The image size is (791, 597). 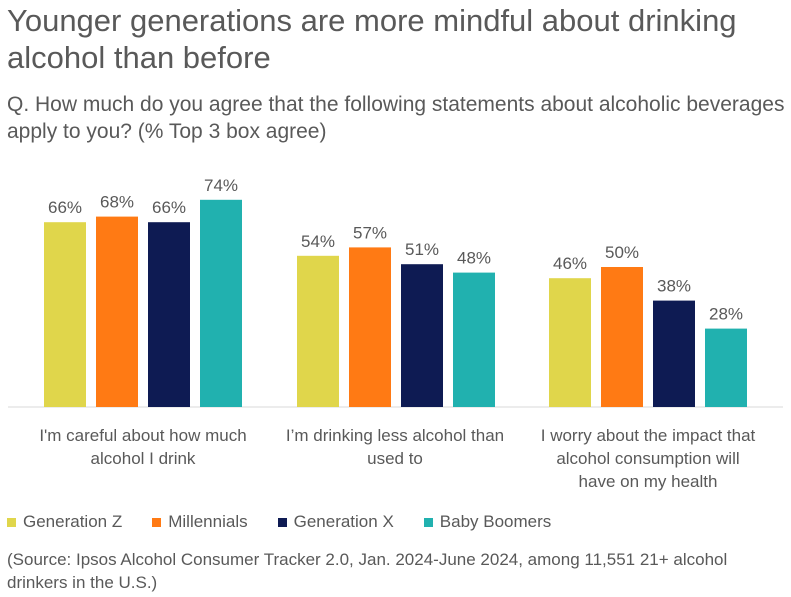 I want to click on legend-item-baby-boomers: Baby Boomers, so click(x=487, y=522).